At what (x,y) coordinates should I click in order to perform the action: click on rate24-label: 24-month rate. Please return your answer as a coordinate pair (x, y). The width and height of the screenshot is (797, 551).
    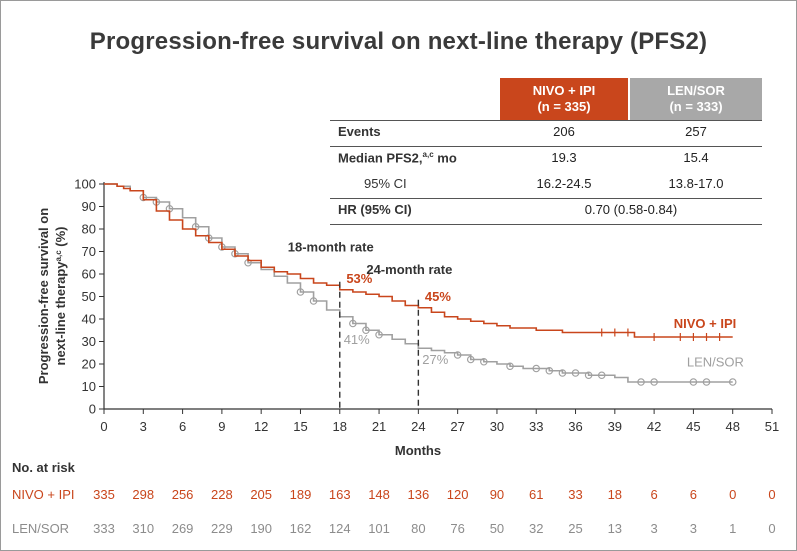
    Looking at the image, I should click on (409, 269).